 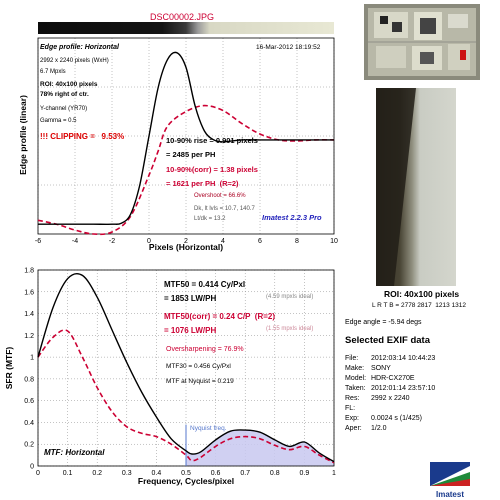 I want to click on edge-rise-ph: = 2485 per PH, so click(x=191, y=154).